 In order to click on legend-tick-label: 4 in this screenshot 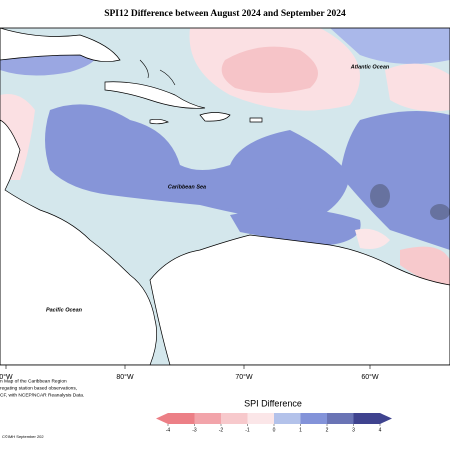, I will do `click(380, 430)`.